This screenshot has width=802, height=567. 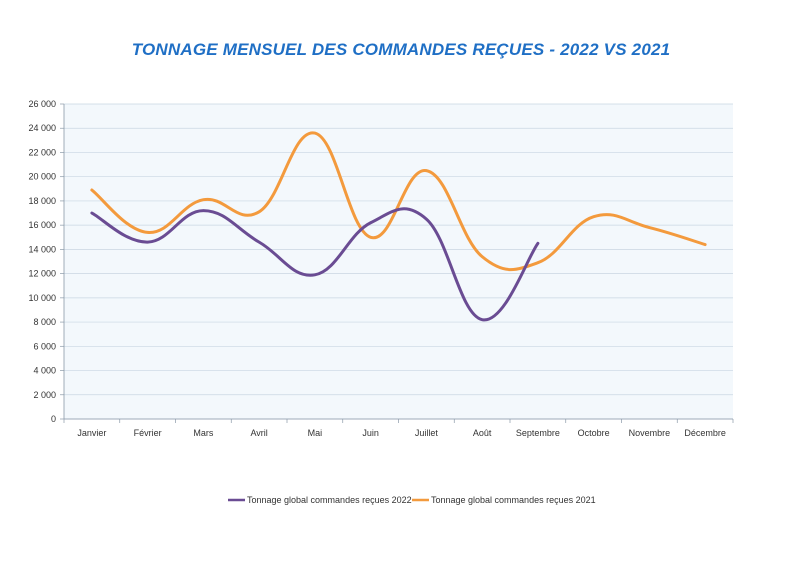 I want to click on y-tick-label: 10 000, so click(x=42, y=298).